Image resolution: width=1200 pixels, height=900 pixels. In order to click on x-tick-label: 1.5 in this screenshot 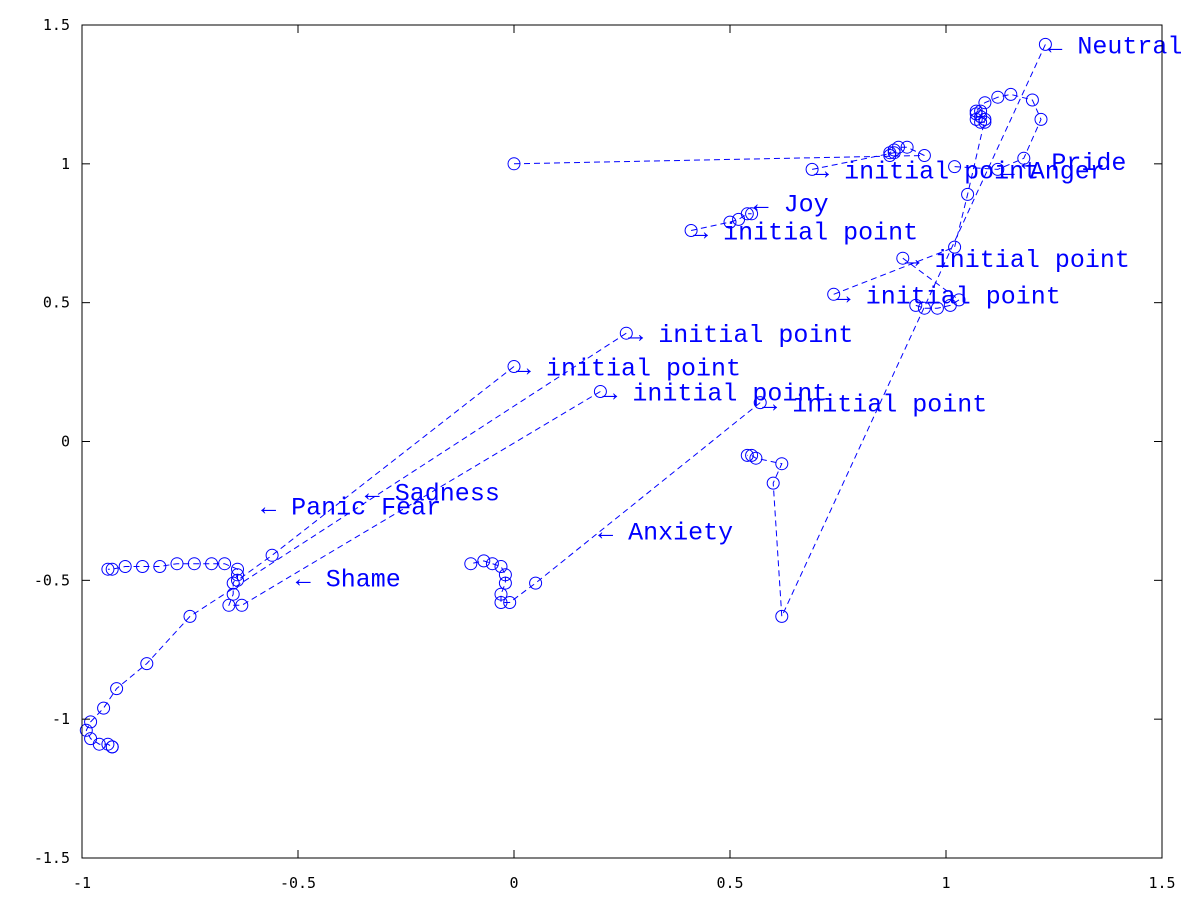, I will do `click(1161, 883)`.